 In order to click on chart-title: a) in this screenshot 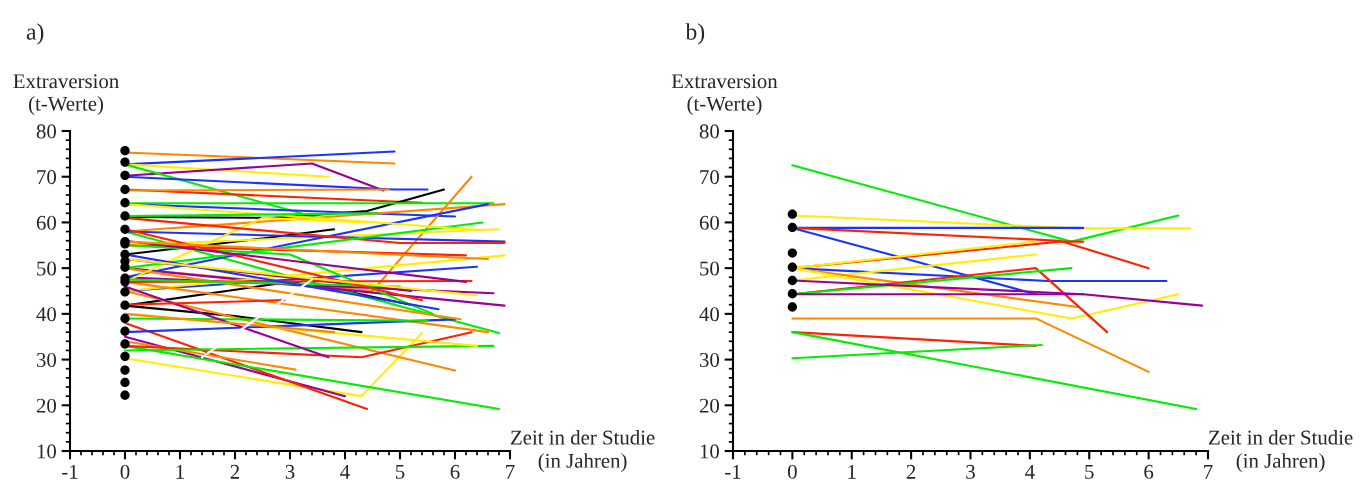, I will do `click(35, 34)`.